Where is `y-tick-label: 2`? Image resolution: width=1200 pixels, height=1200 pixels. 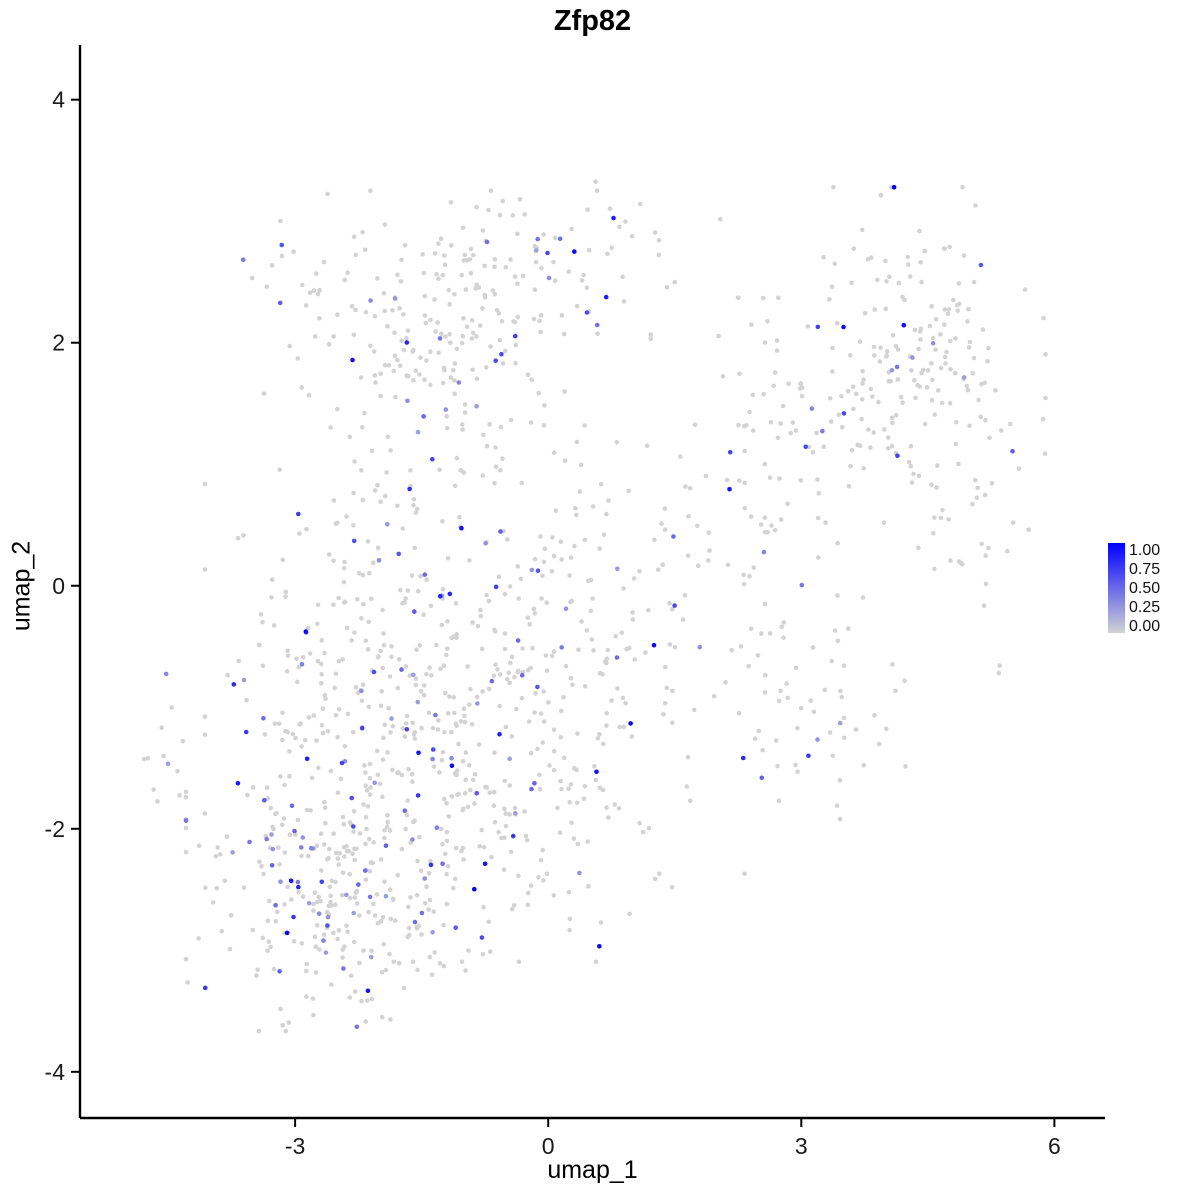
y-tick-label: 2 is located at coordinates (58, 343).